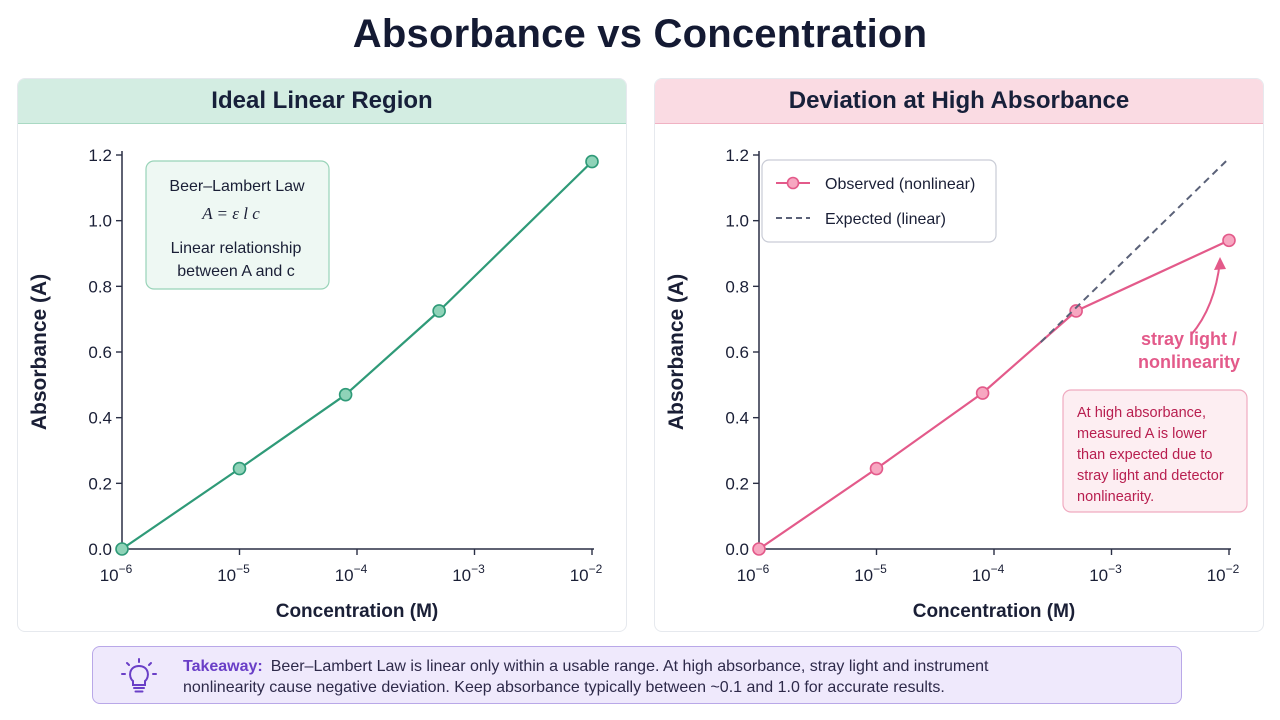 Image resolution: width=1280 pixels, height=720 pixels. I want to click on deviation-note-line-5: nonlinearity., so click(1115, 497).